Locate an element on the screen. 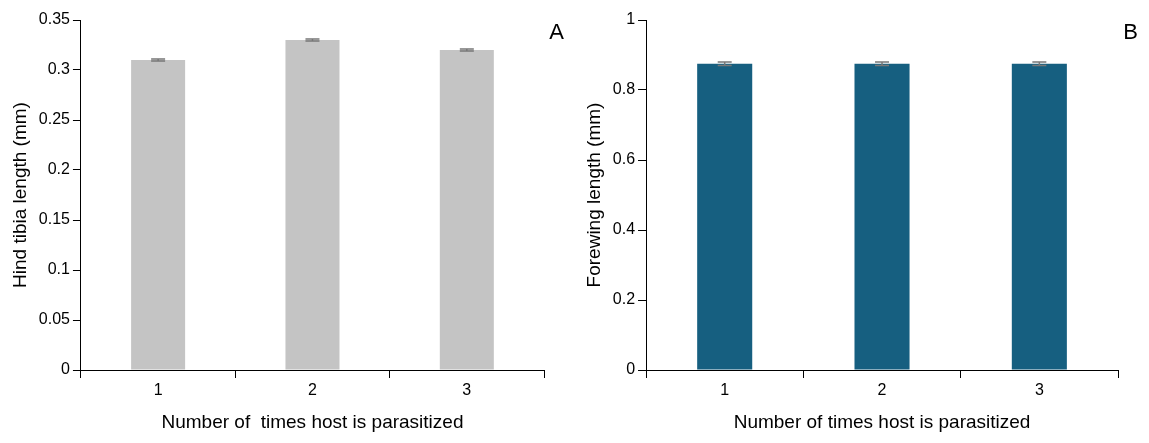  y-axis-title: Hind tibia length (mm) is located at coordinates (19, 195).